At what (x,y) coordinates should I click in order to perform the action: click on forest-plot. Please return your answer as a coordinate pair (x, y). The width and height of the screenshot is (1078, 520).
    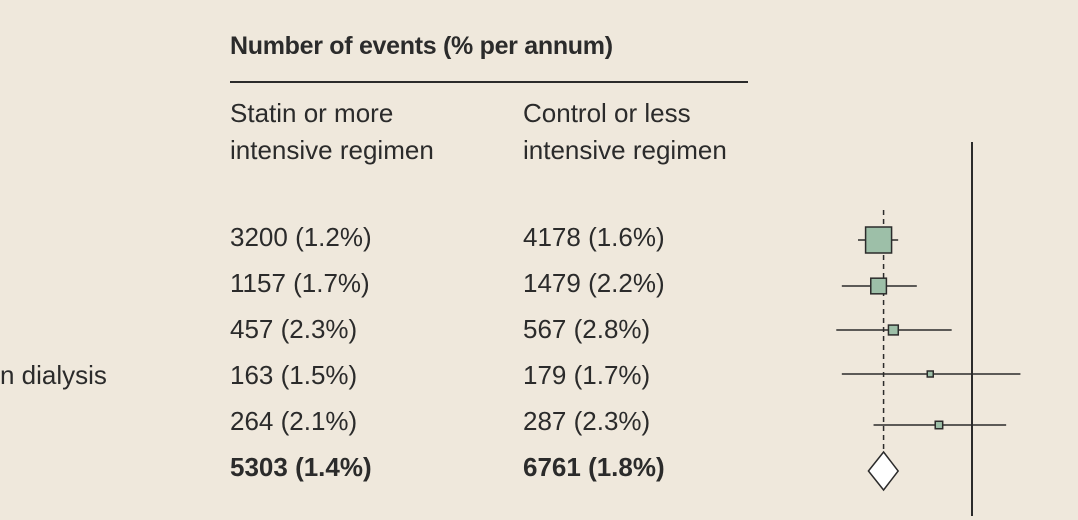
    Looking at the image, I should click on (928, 329).